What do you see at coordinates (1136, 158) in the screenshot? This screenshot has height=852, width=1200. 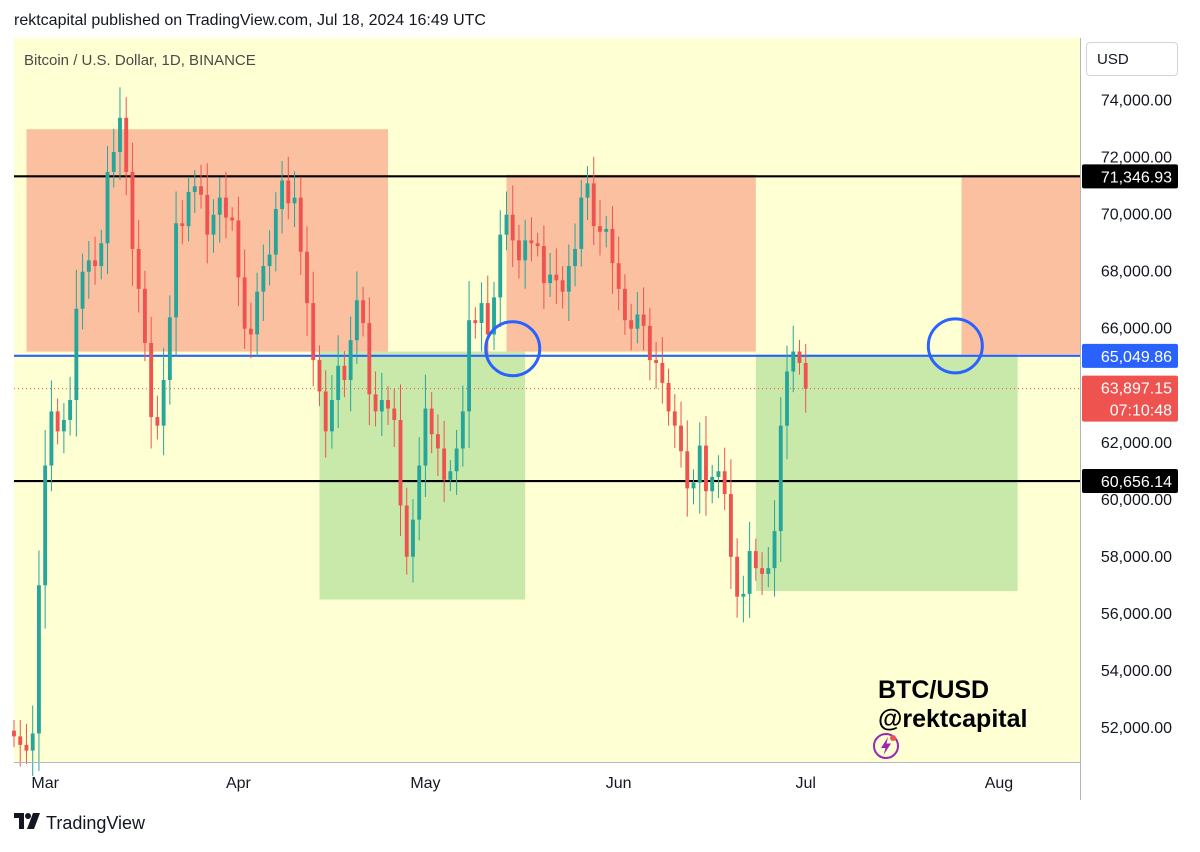 I see `price-tick-label: 72,000.00` at bounding box center [1136, 158].